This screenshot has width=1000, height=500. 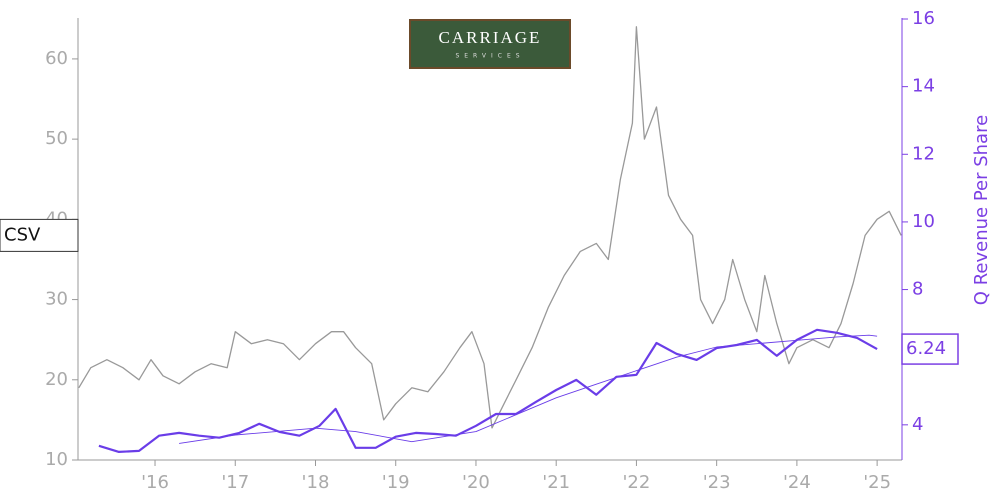 What do you see at coordinates (923, 18) in the screenshot?
I see `y2-tick-label: 16` at bounding box center [923, 18].